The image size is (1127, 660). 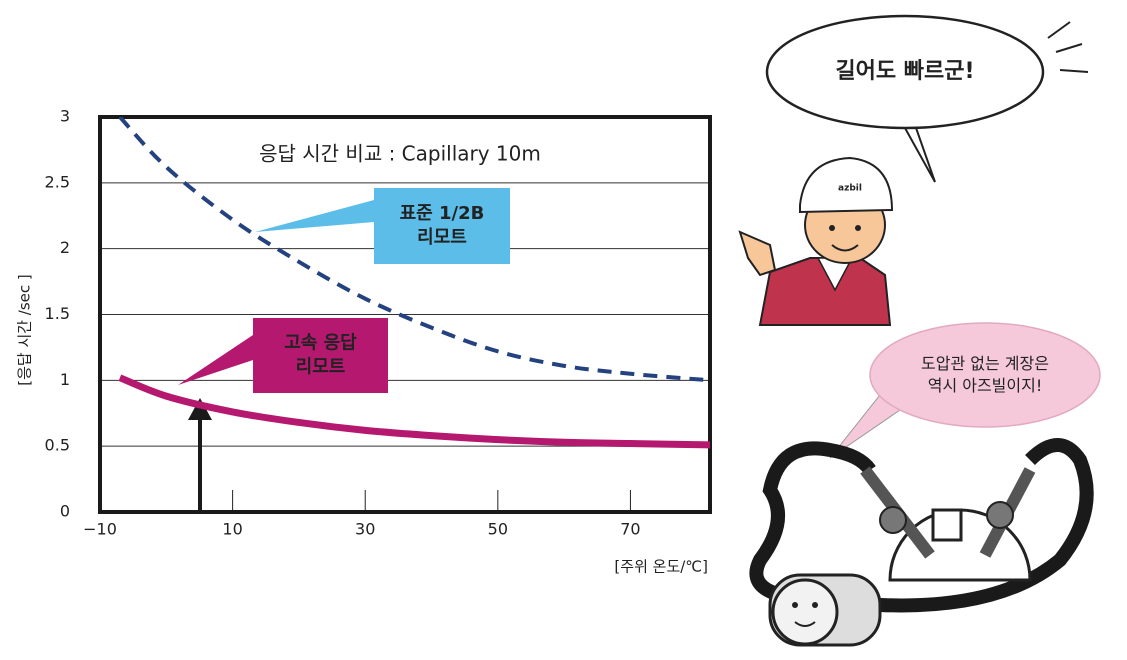 What do you see at coordinates (65, 247) in the screenshot?
I see `y-tick-label: 2` at bounding box center [65, 247].